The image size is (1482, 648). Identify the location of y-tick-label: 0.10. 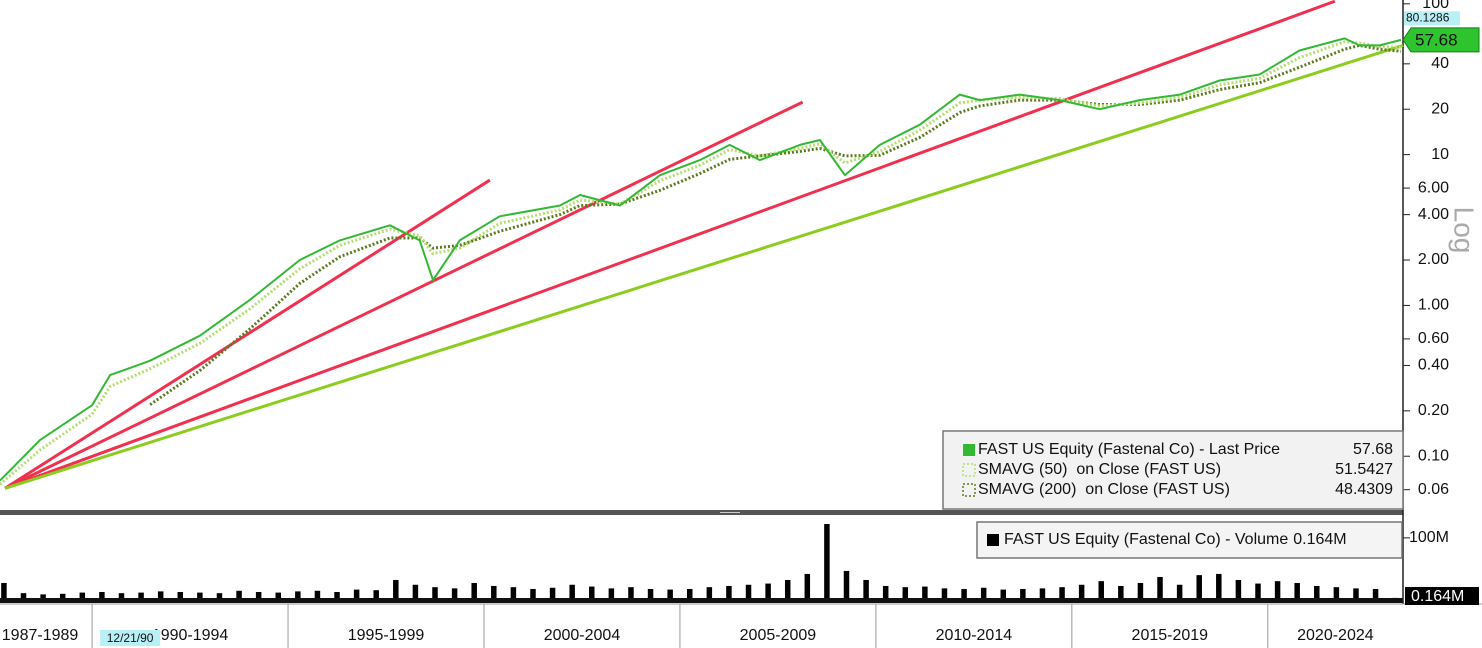
(1433, 455).